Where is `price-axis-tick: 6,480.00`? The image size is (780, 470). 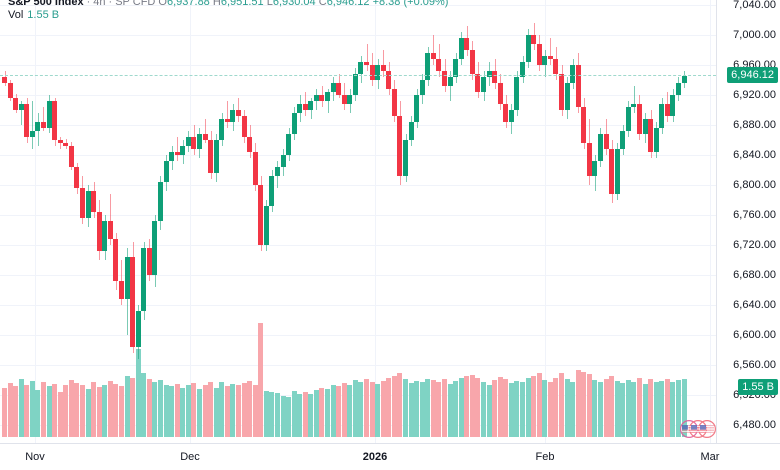
price-axis-tick: 6,480.00 is located at coordinates (754, 425).